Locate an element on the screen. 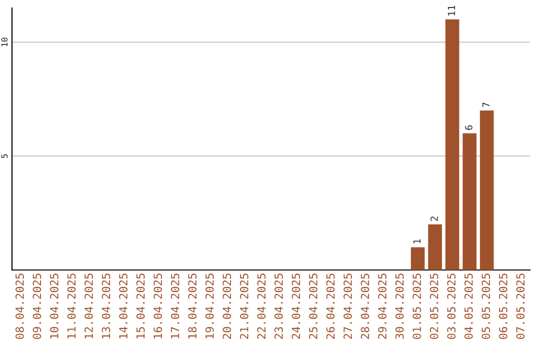 The image size is (540, 340). x-tick-label: 19.04.2025 is located at coordinates (209, 306).